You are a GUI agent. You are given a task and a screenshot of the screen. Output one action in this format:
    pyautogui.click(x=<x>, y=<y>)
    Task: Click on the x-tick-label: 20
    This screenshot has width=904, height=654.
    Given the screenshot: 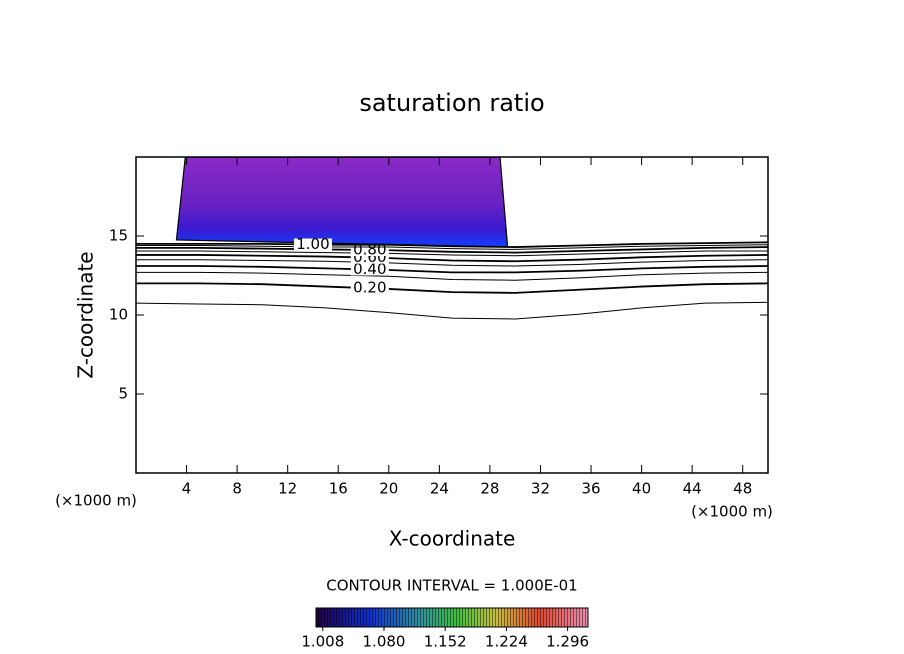 What is the action you would take?
    pyautogui.click(x=388, y=489)
    